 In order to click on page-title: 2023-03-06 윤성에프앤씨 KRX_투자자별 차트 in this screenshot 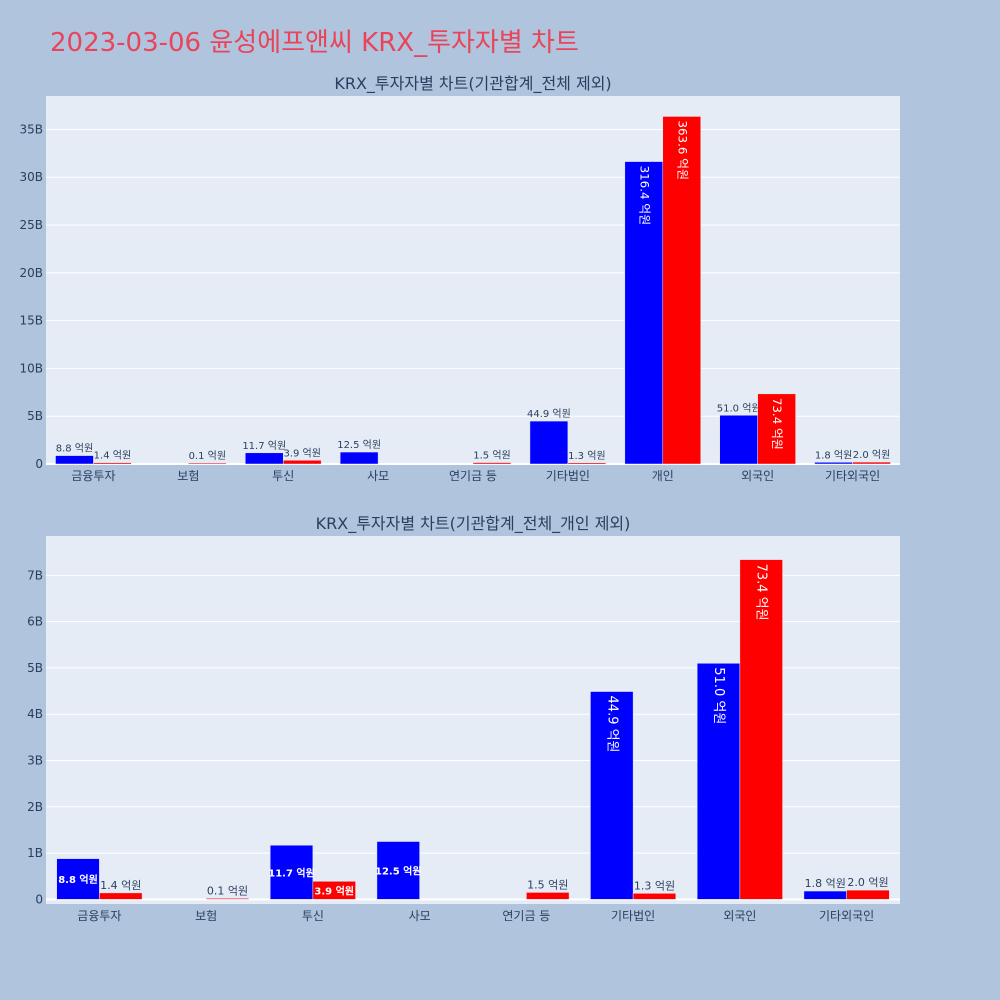, I will do `click(314, 43)`.